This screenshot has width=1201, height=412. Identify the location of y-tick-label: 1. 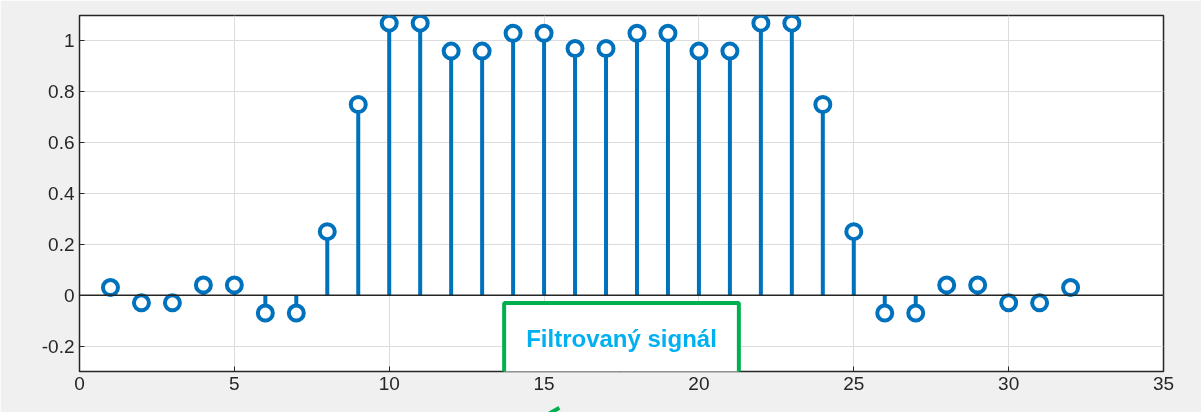
(69, 41).